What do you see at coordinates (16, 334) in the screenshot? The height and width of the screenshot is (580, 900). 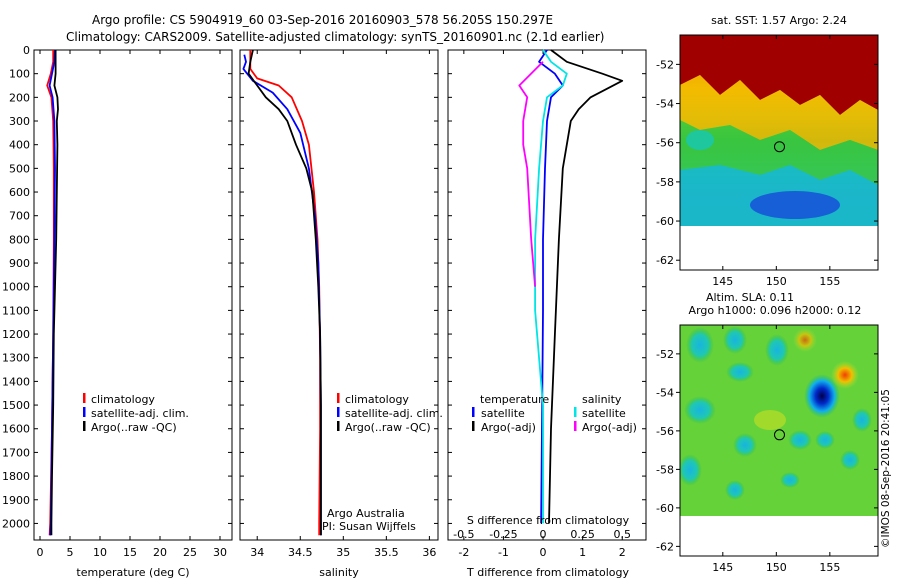 I see `y-tick-label: 1200` at bounding box center [16, 334].